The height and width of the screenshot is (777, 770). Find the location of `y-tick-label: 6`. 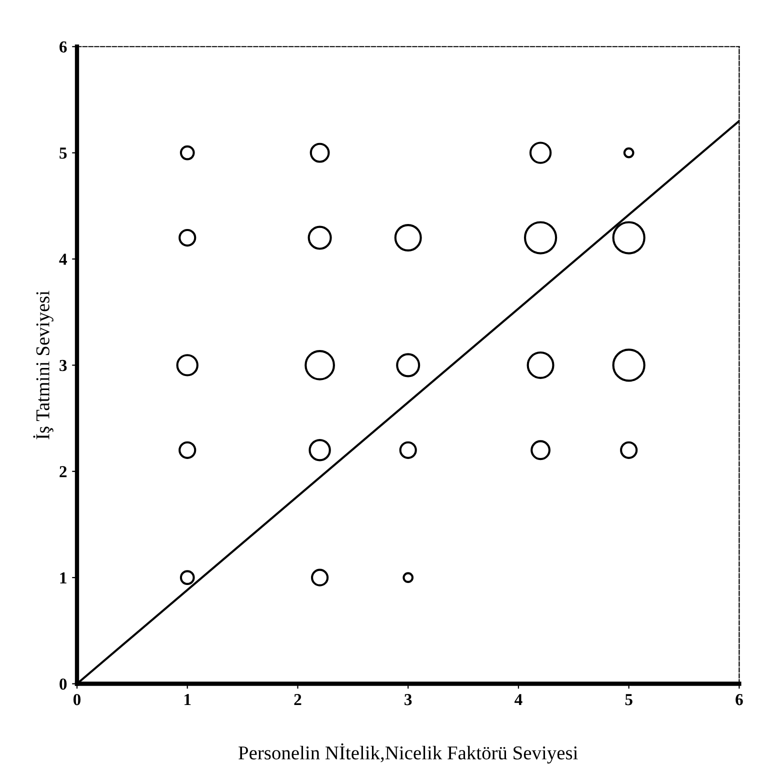

y-tick-label: 6 is located at coordinates (63, 47).